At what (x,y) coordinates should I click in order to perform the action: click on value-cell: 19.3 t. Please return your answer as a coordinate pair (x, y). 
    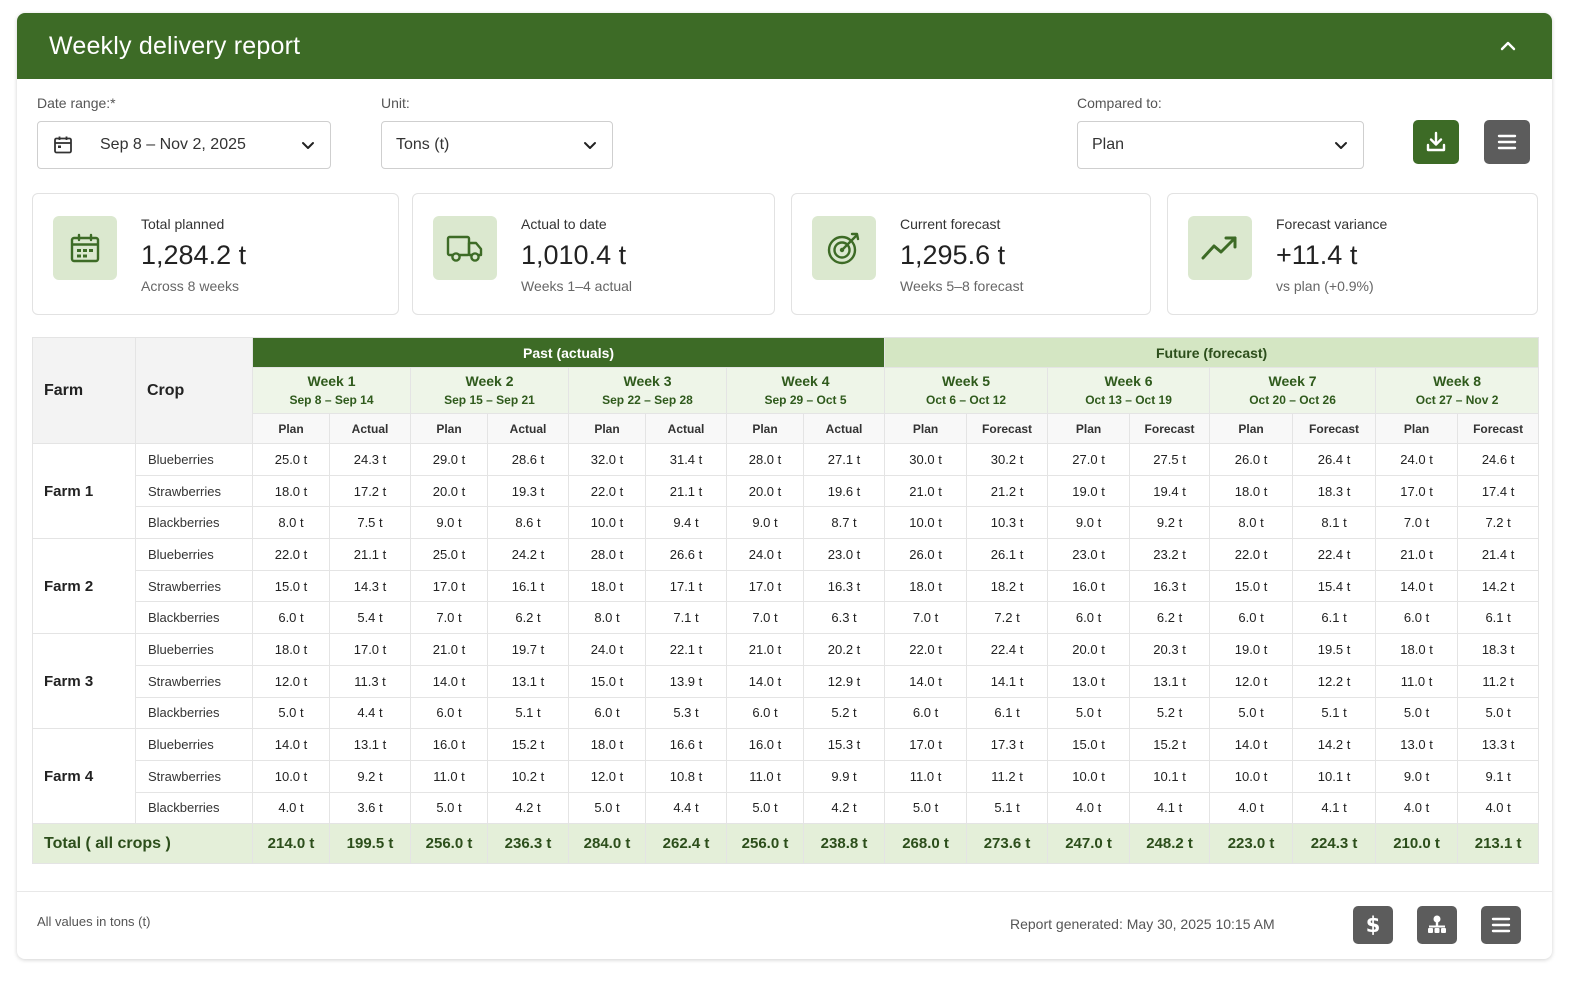
    Looking at the image, I should click on (528, 491).